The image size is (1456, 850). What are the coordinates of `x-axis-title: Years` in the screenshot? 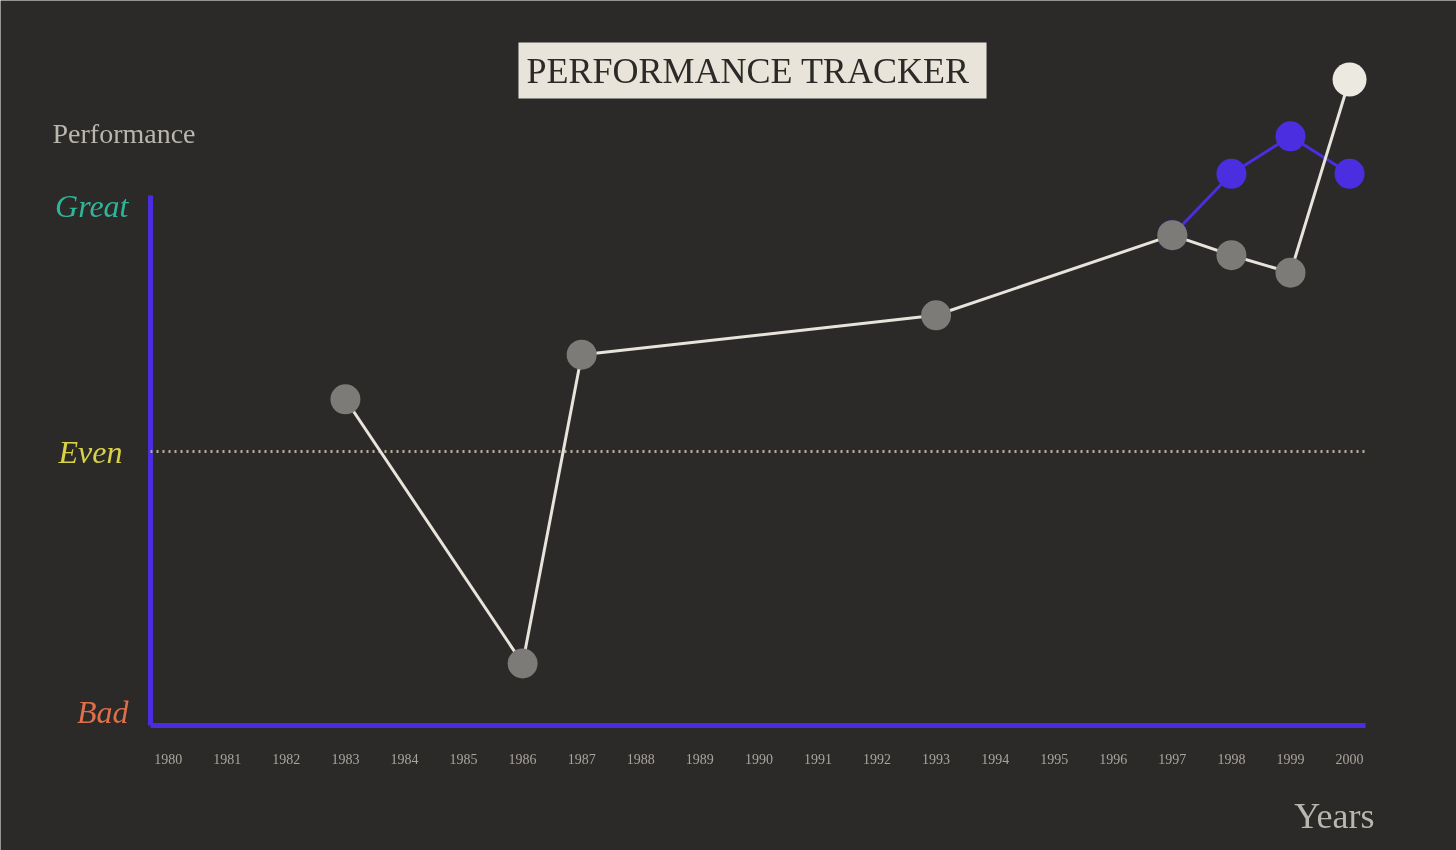 It's located at (1334, 815).